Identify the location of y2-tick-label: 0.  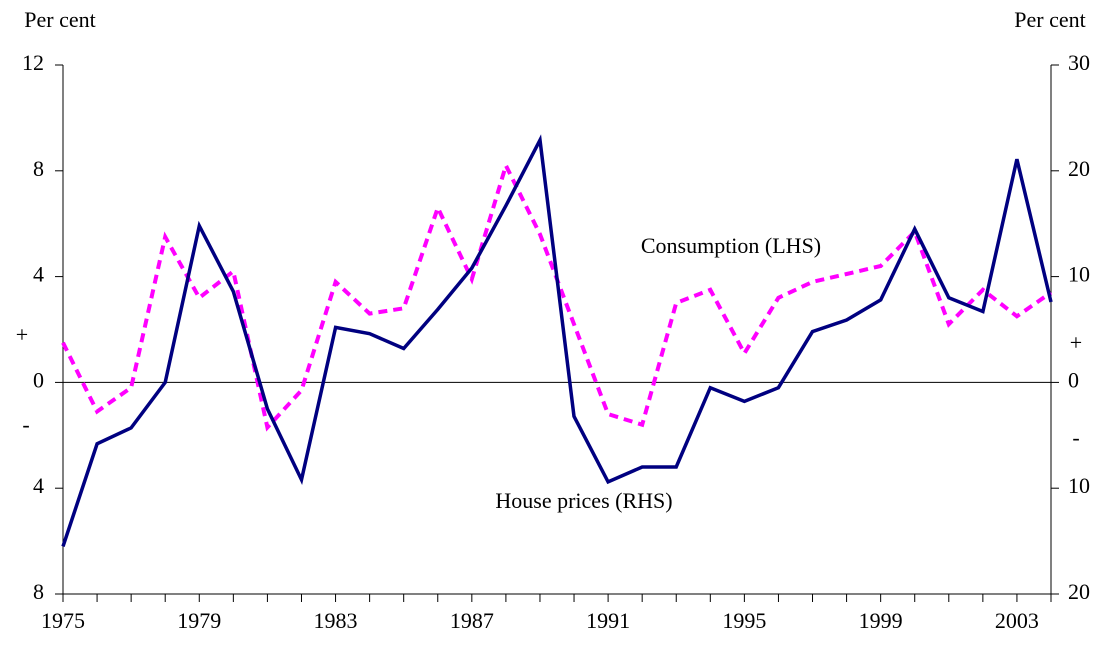
(1073, 379).